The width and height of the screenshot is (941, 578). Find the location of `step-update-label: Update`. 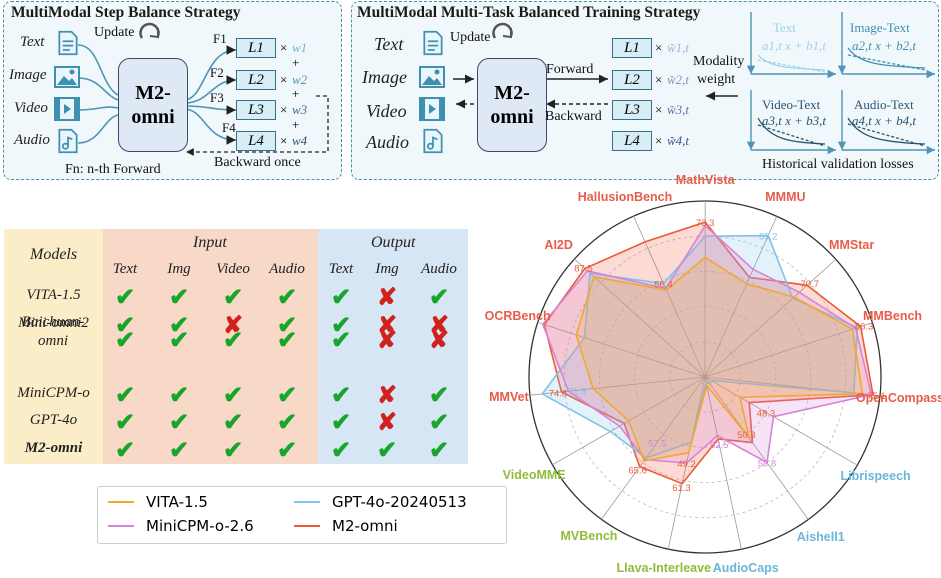

step-update-label: Update is located at coordinates (114, 32).